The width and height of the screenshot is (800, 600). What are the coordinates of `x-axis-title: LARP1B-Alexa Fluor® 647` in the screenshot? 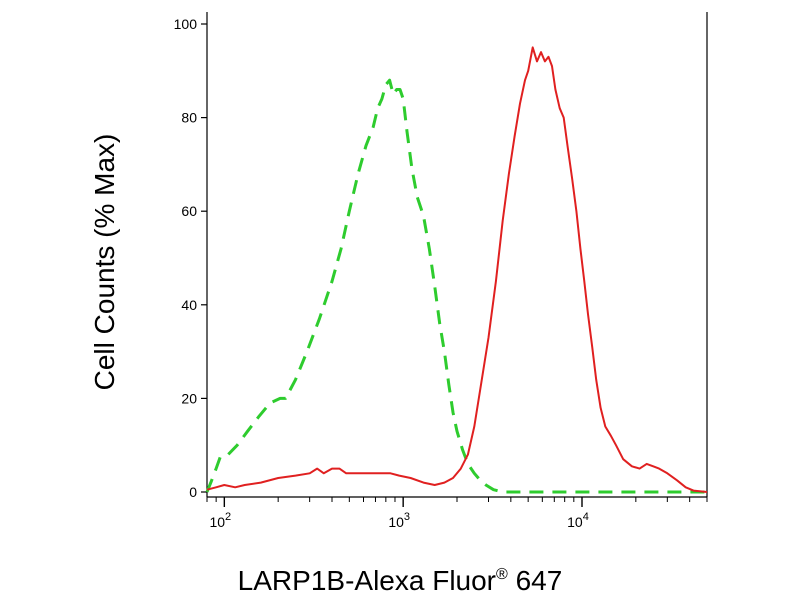 It's located at (400, 580).